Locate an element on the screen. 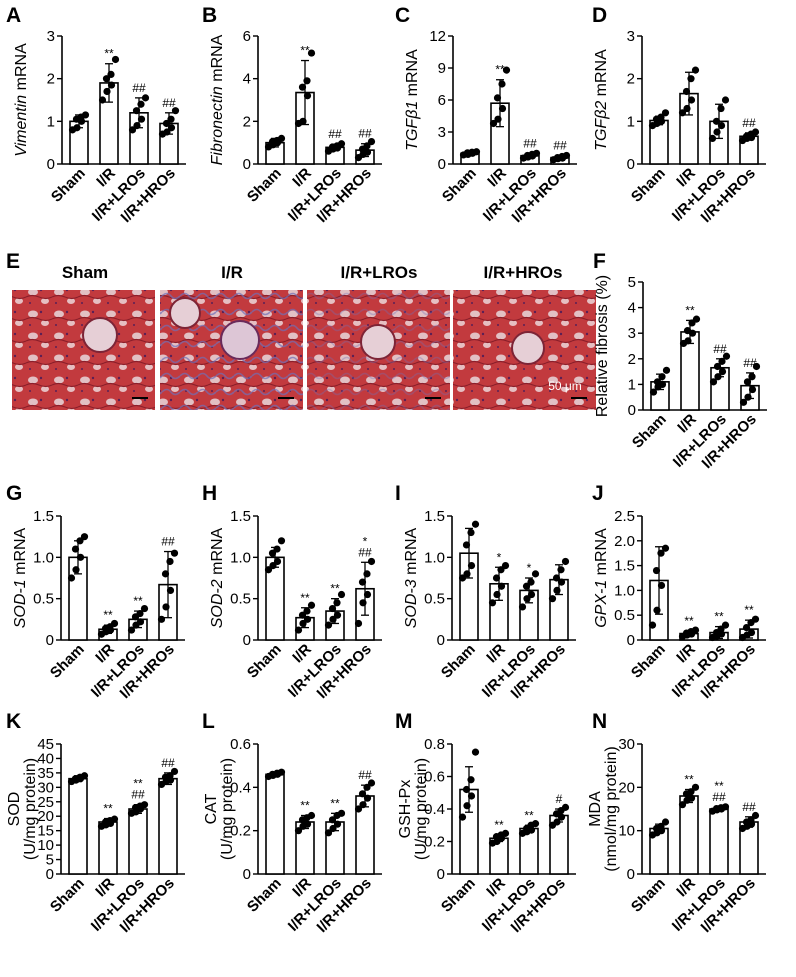  y-tick-label: 15 is located at coordinates (45, 831).